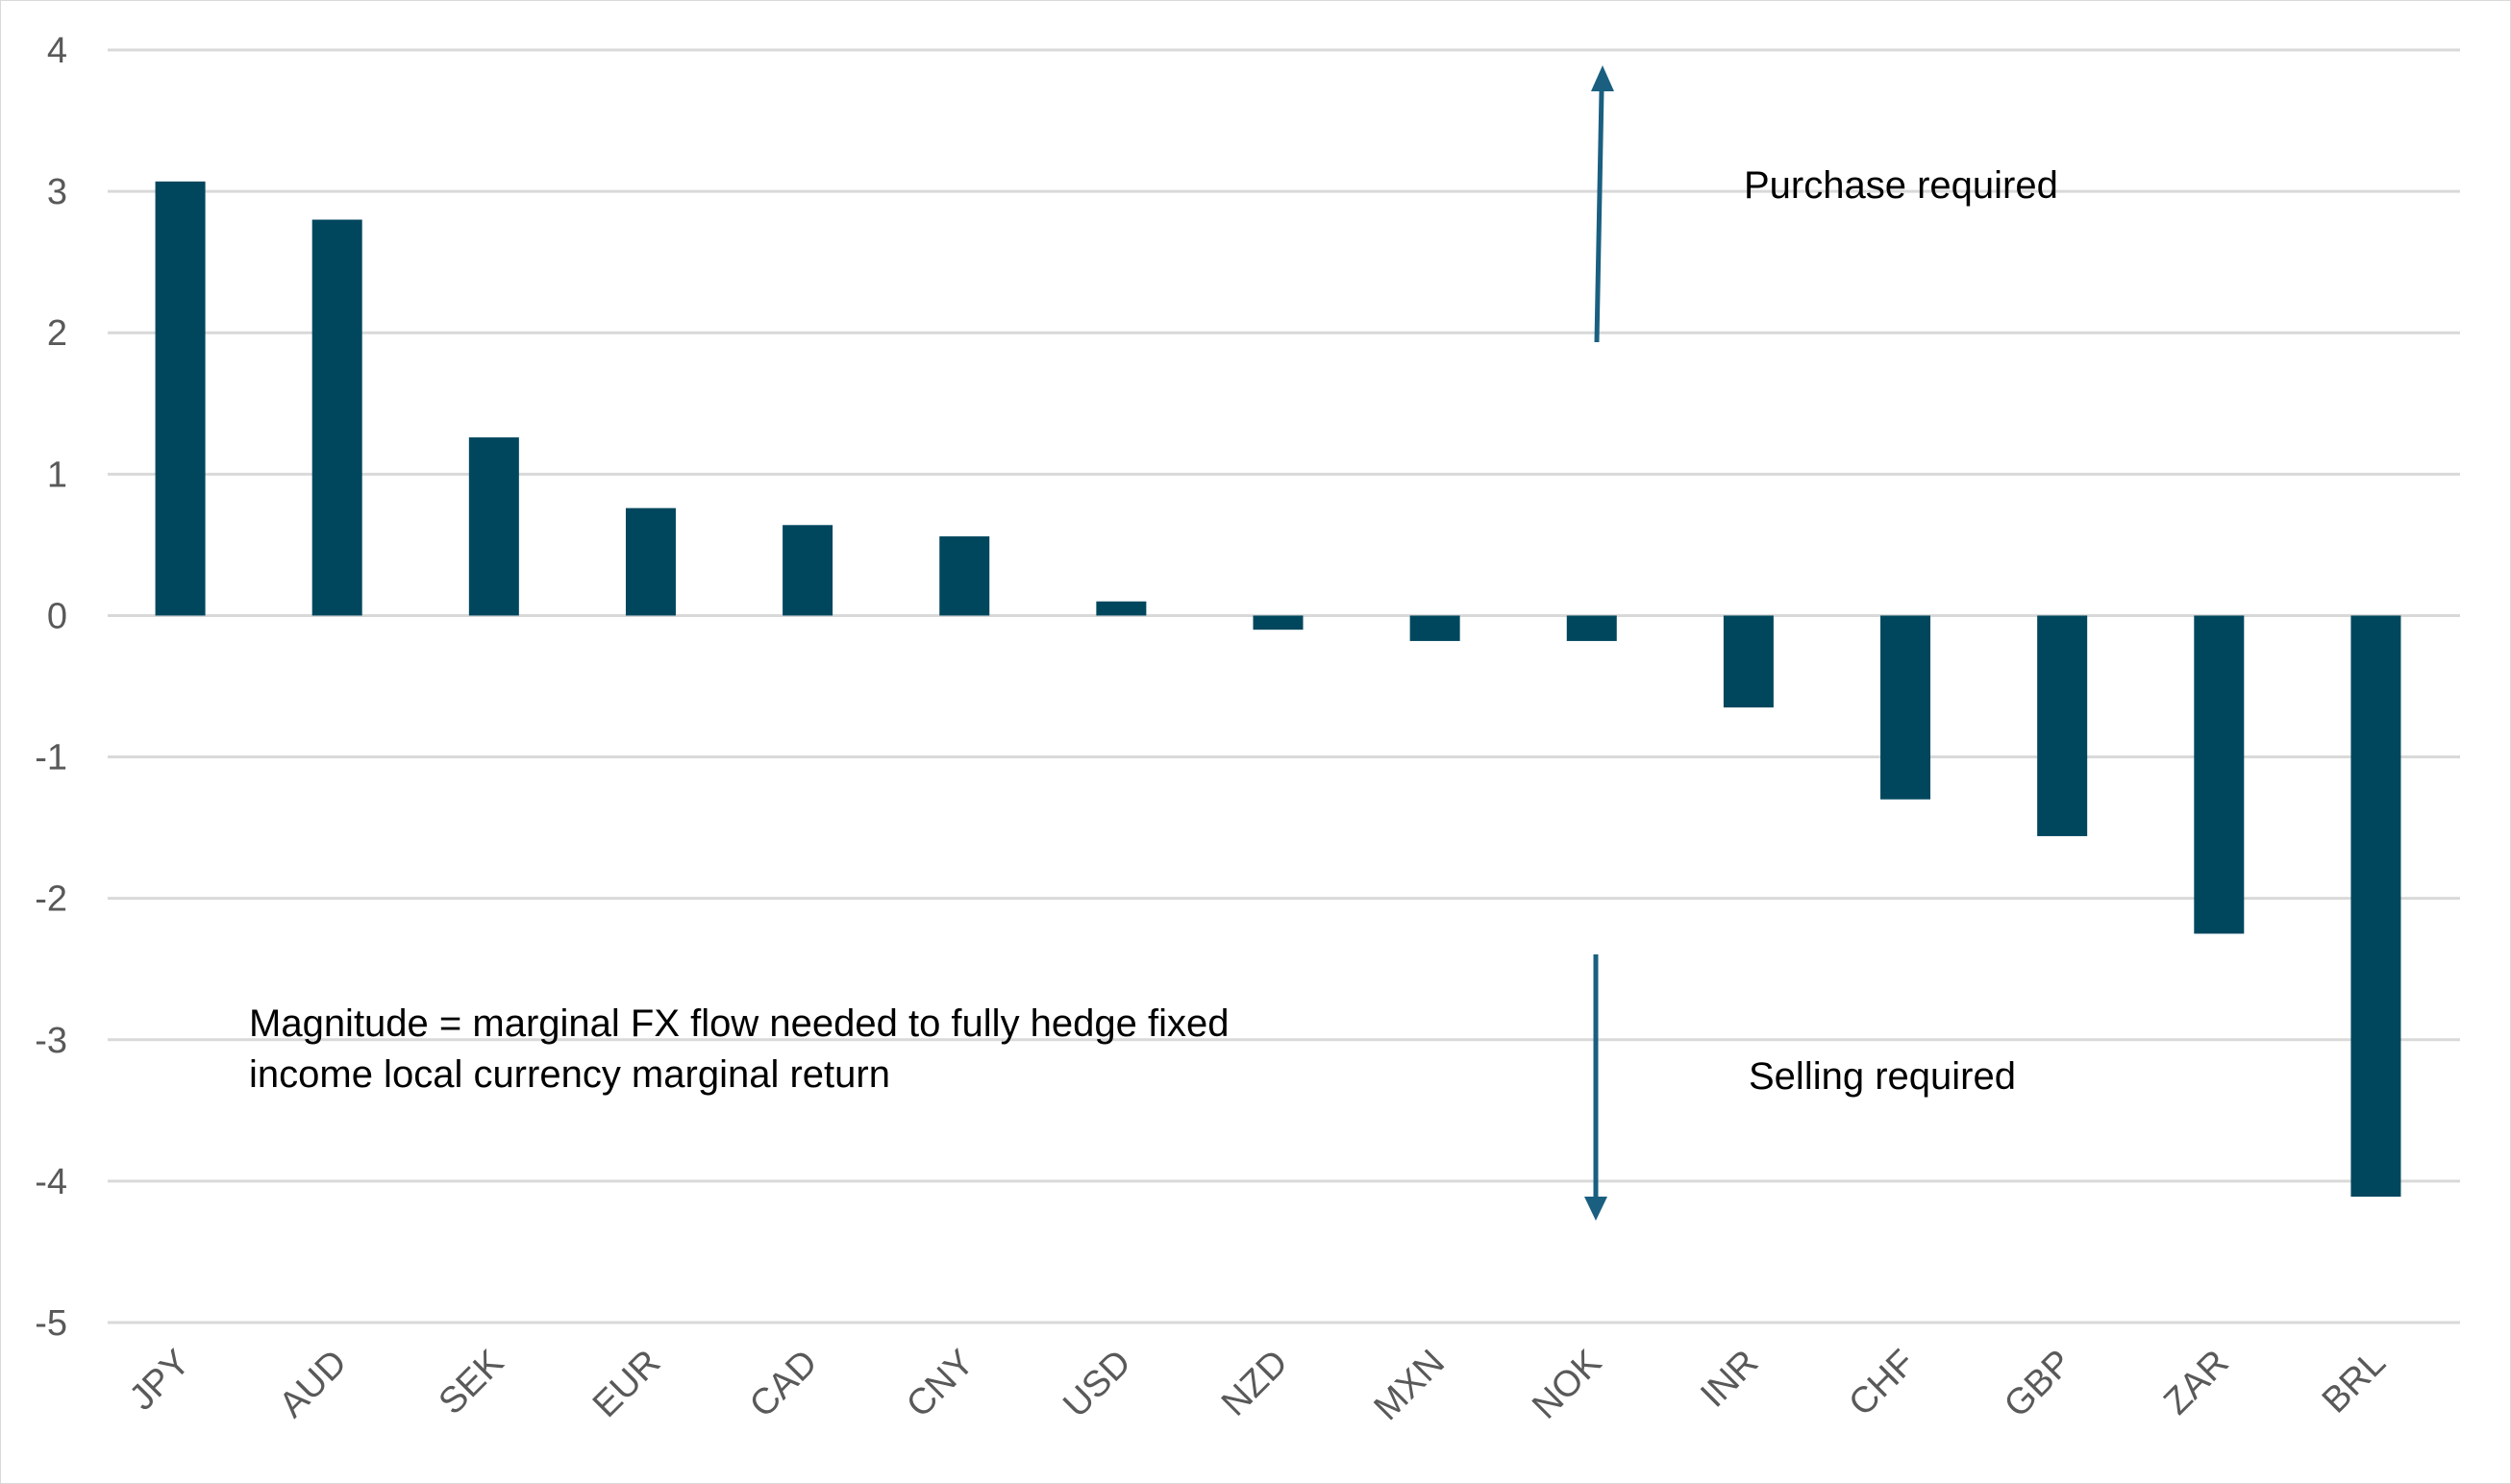 The image size is (2511, 1484). Describe the element at coordinates (626, 1384) in the screenshot. I see `x-tick-label: EUR` at that location.